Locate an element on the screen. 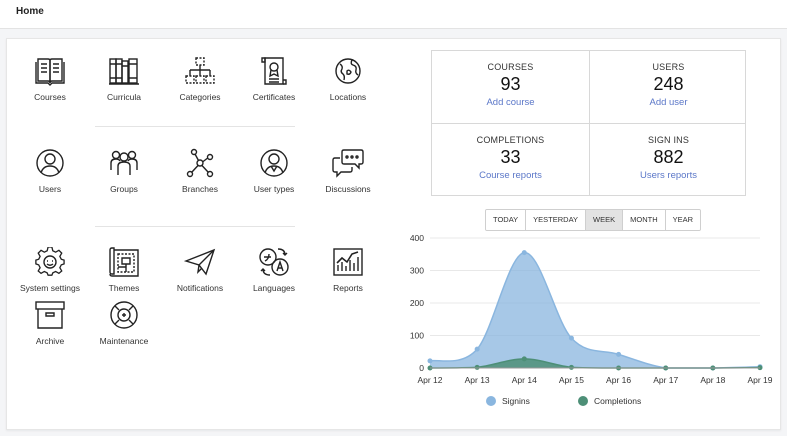  book-icon is located at coordinates (50, 72).